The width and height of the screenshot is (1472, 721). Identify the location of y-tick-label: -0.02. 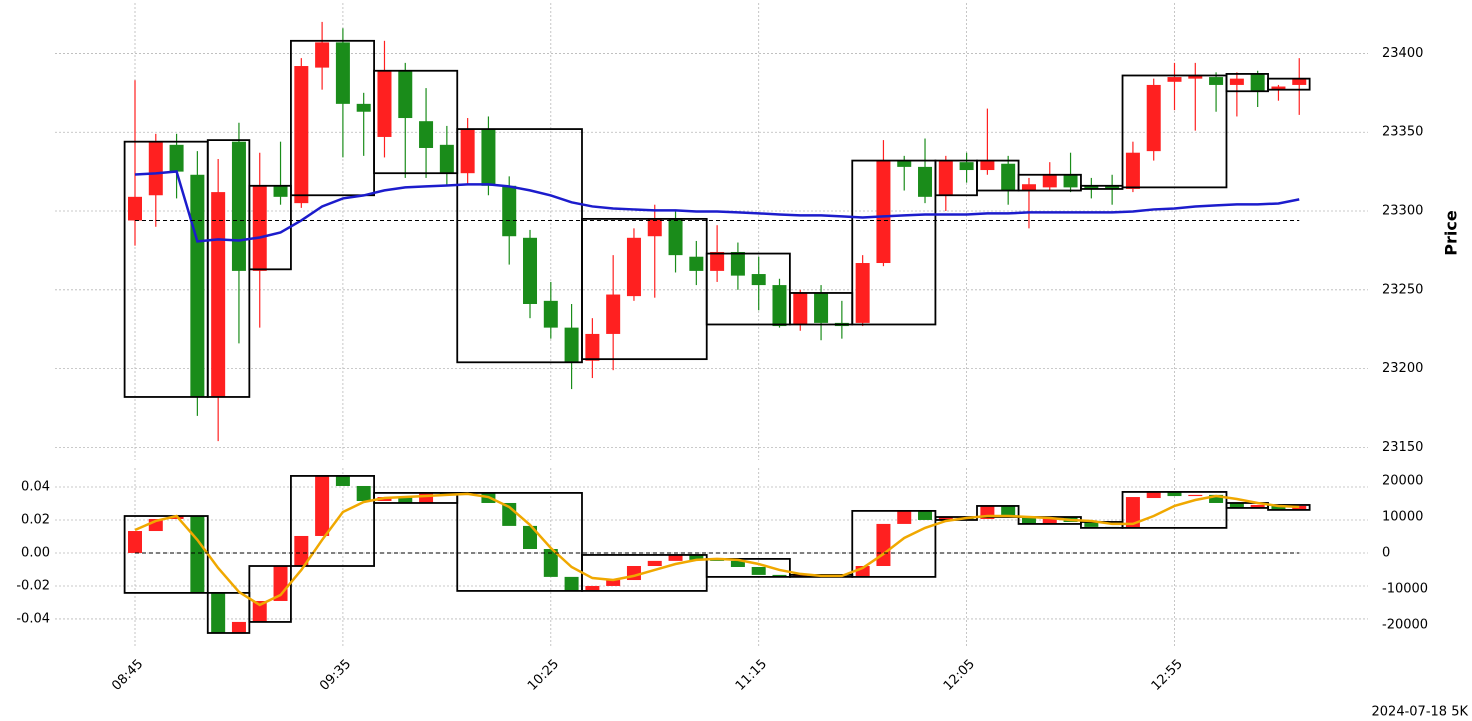
(33, 585).